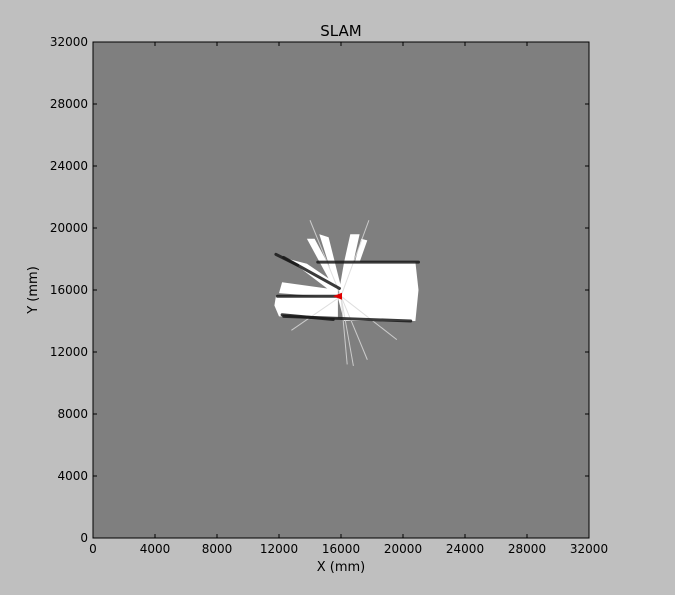 Image resolution: width=675 pixels, height=595 pixels. Describe the element at coordinates (589, 549) in the screenshot. I see `x-tick-label: 32000` at that location.